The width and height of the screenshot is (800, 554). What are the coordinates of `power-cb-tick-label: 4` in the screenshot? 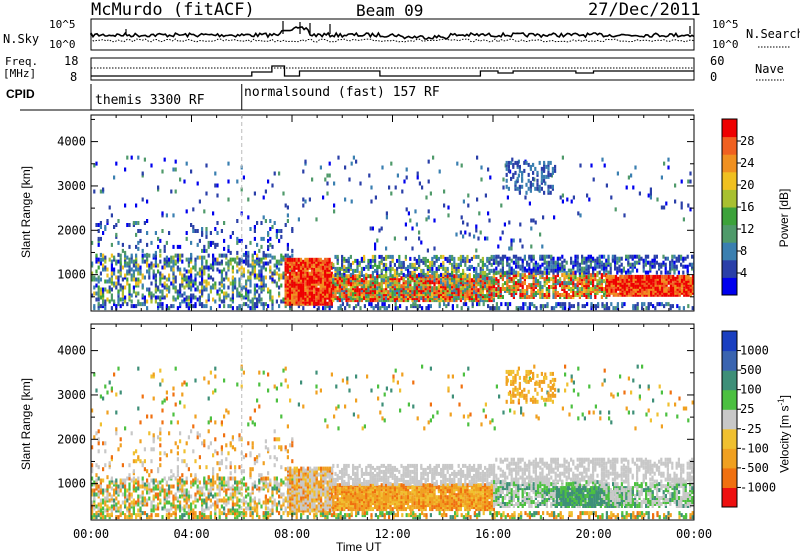 It's located at (743, 273).